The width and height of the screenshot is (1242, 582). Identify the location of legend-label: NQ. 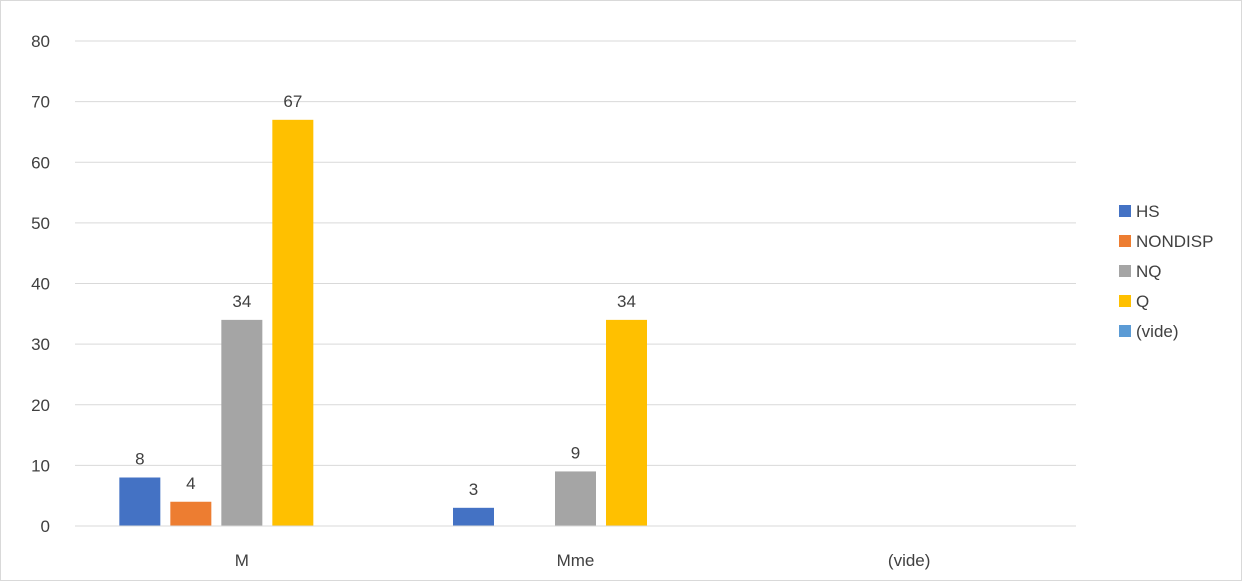
(1149, 271).